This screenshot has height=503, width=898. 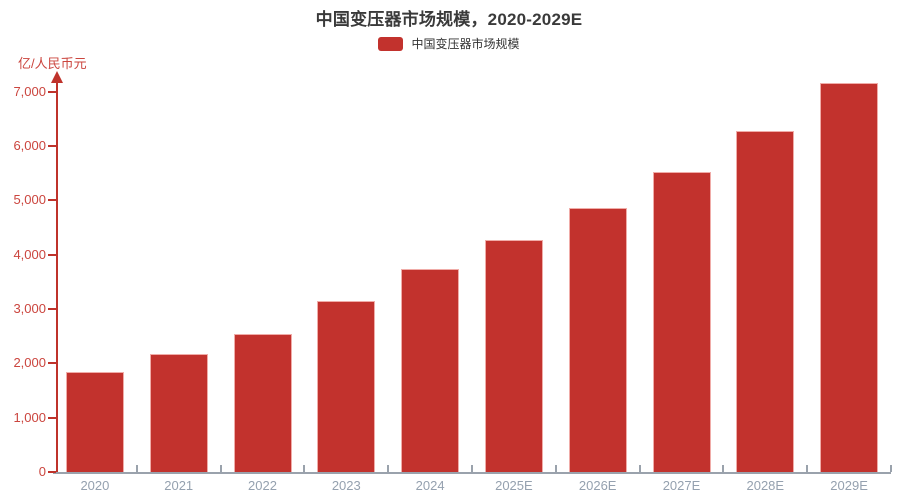 I want to click on x-axis-label-2023: 2023, so click(x=346, y=485).